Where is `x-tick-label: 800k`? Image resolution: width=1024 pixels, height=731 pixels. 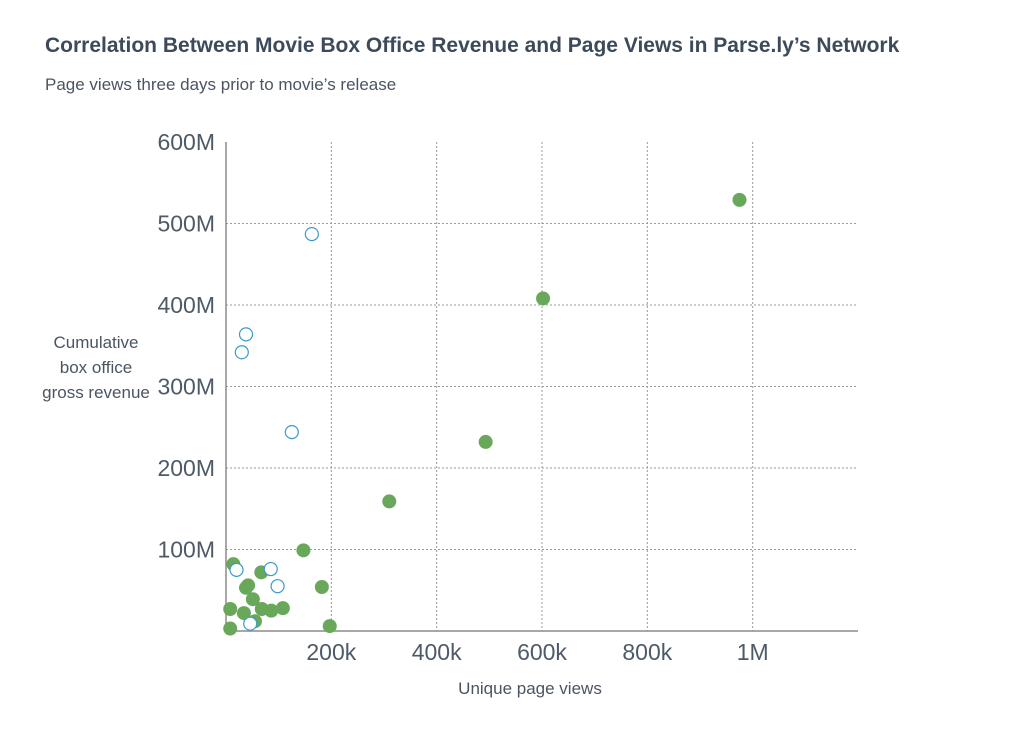
x-tick-label: 800k is located at coordinates (647, 652).